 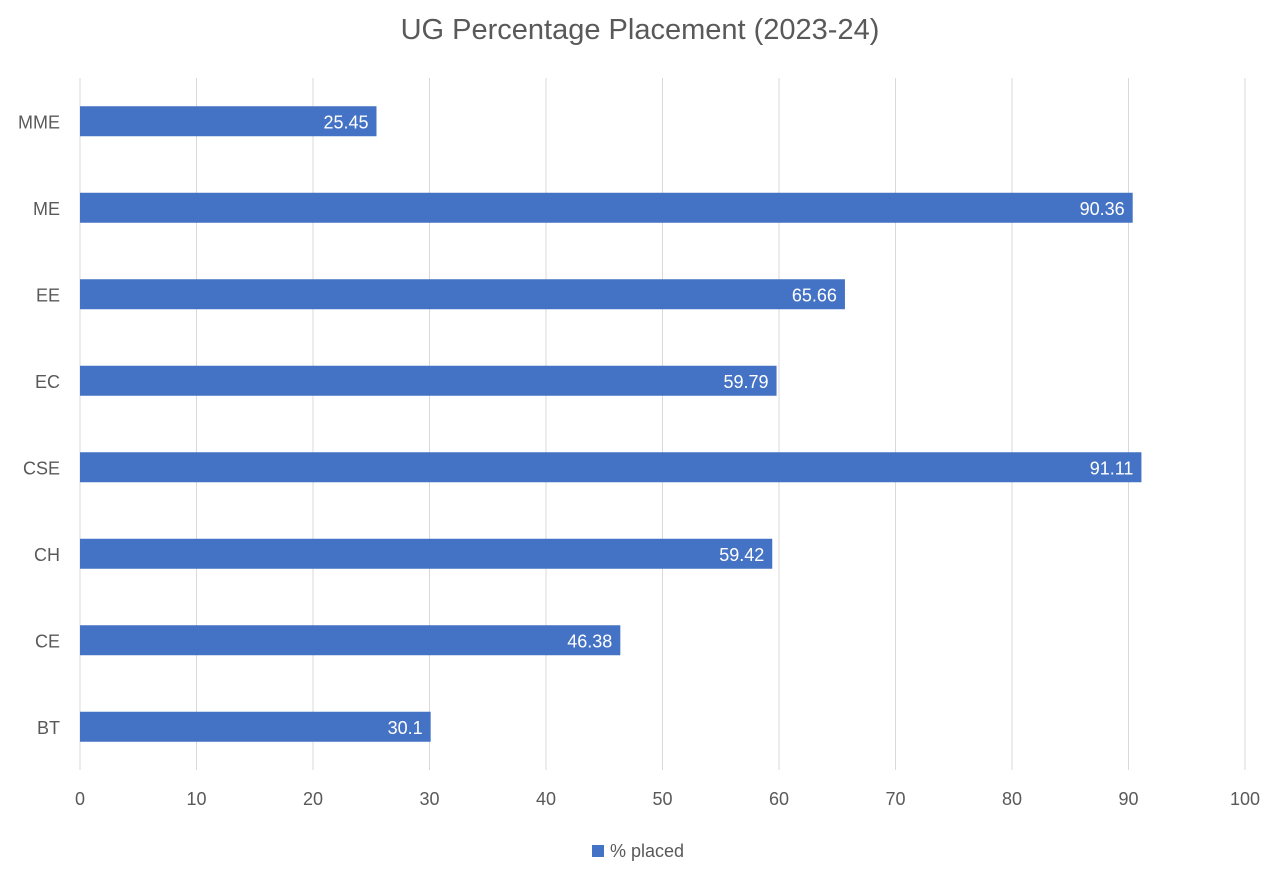 What do you see at coordinates (662, 799) in the screenshot?
I see `x-tick-label: 50` at bounding box center [662, 799].